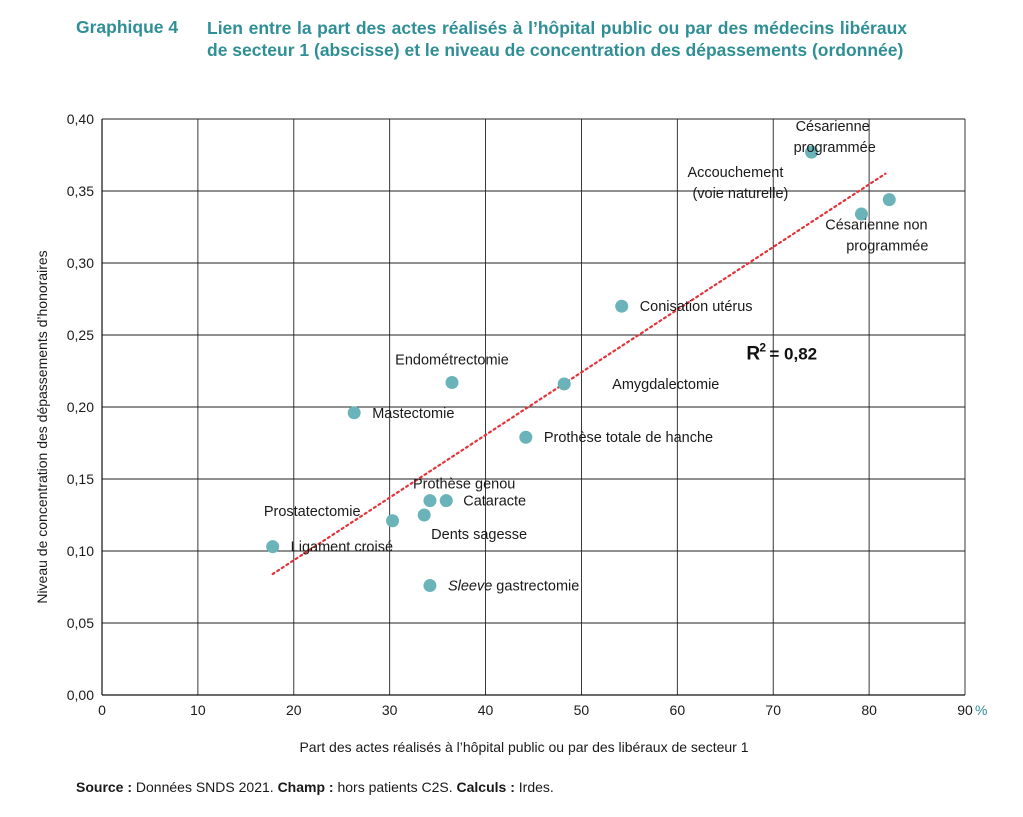 The image size is (1023, 817). Describe the element at coordinates (80, 191) in the screenshot. I see `y-tick-label: 0,35` at that location.